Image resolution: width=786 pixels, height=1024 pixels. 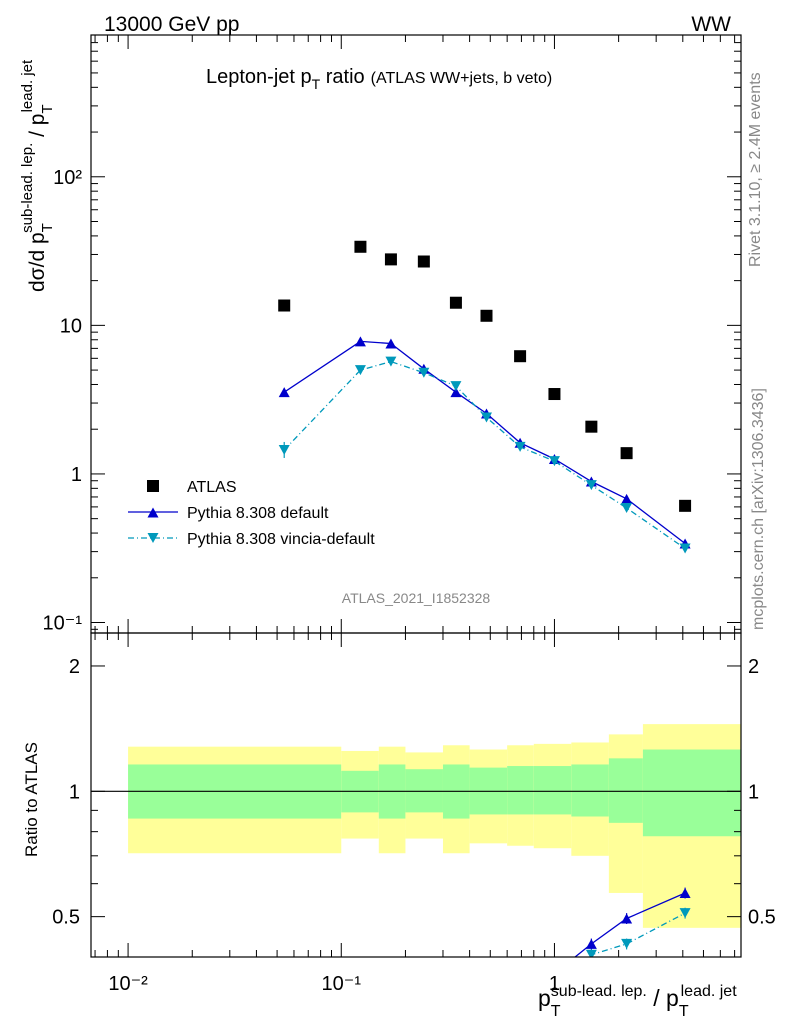 I want to click on ratio-y-tick-label-left: 1, so click(x=74, y=792).